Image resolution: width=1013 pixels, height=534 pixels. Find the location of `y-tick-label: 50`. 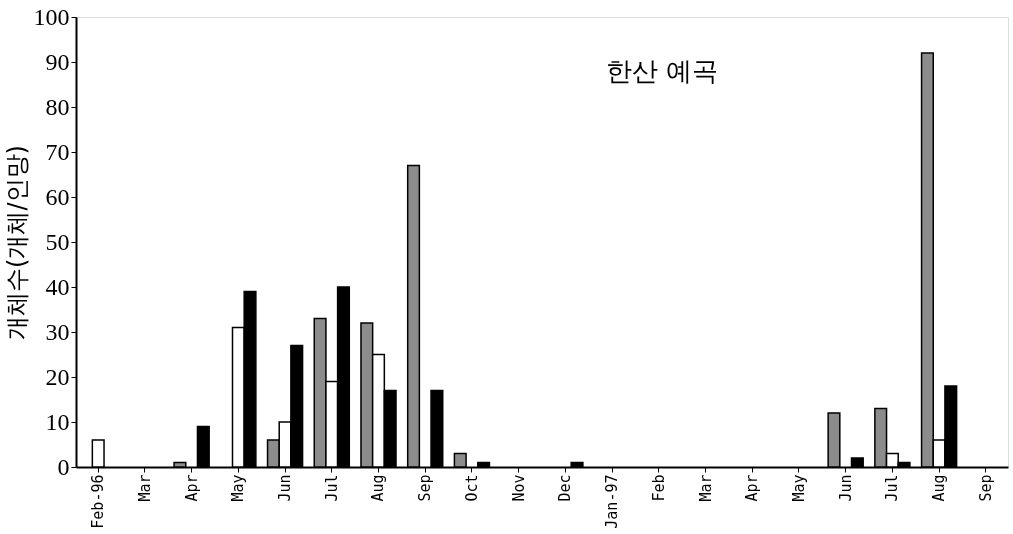

y-tick-label: 50 is located at coordinates (57, 241).